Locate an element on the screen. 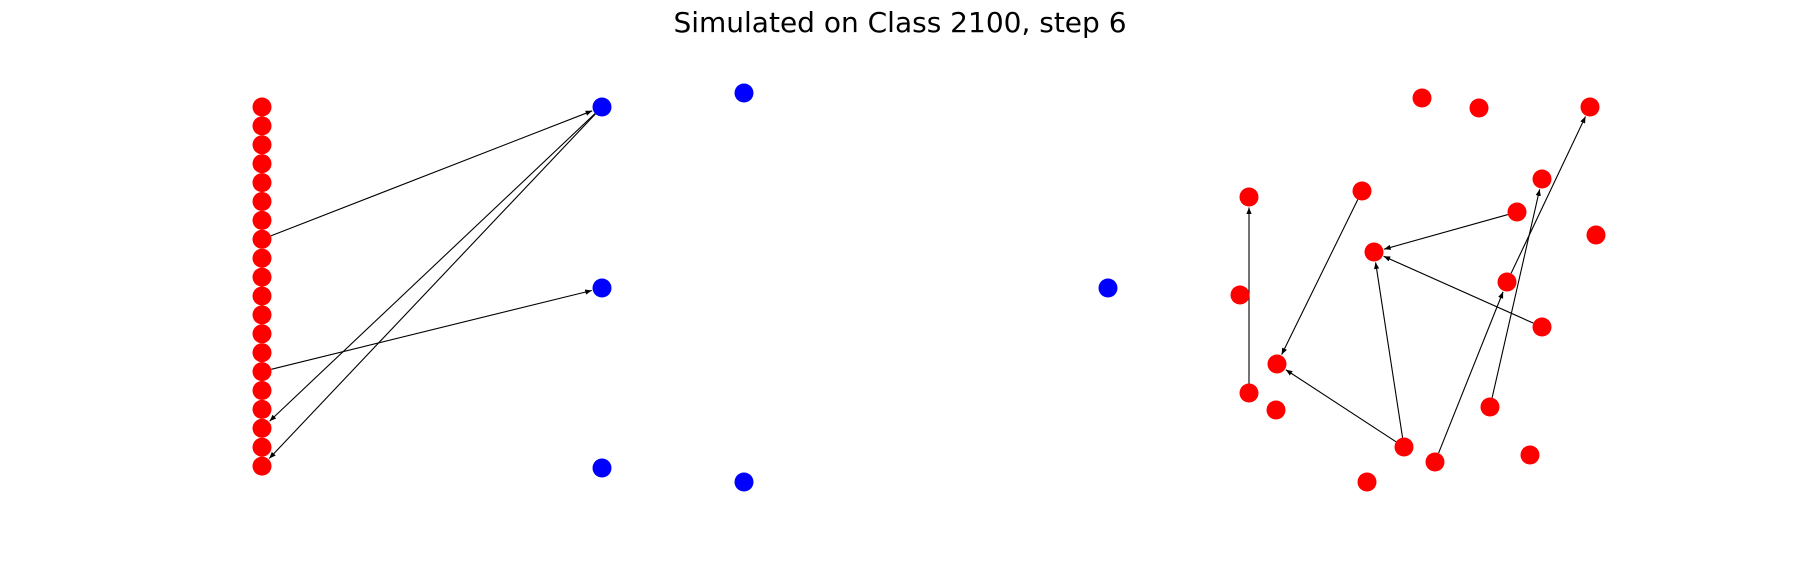  node-L13 is located at coordinates (262, 353).